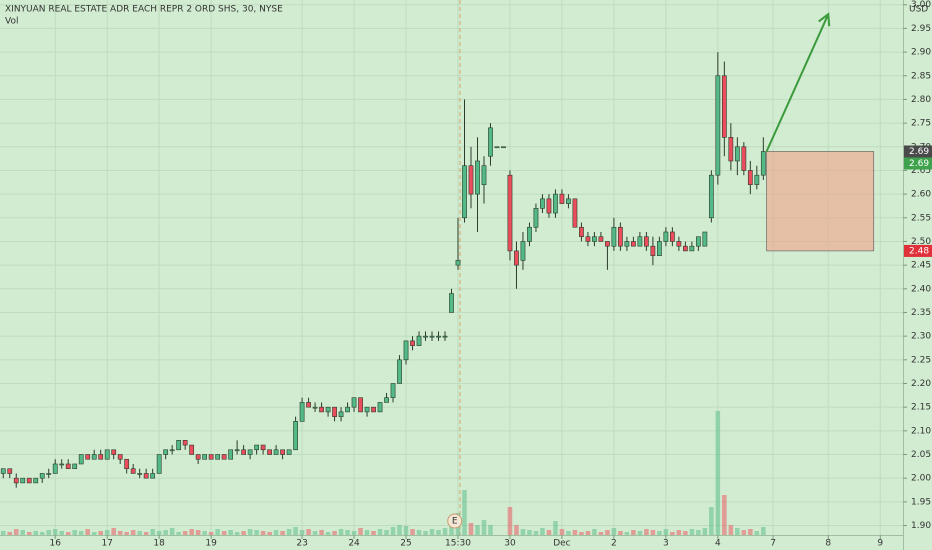 This screenshot has height=550, width=932. Describe the element at coordinates (921, 384) in the screenshot. I see `y-tick-label: 2.20` at that location.